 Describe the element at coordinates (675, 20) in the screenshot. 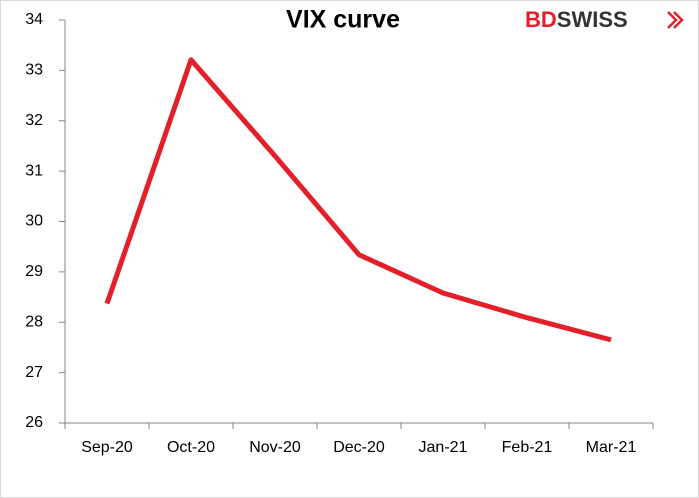

I see `logo-arrows` at that location.